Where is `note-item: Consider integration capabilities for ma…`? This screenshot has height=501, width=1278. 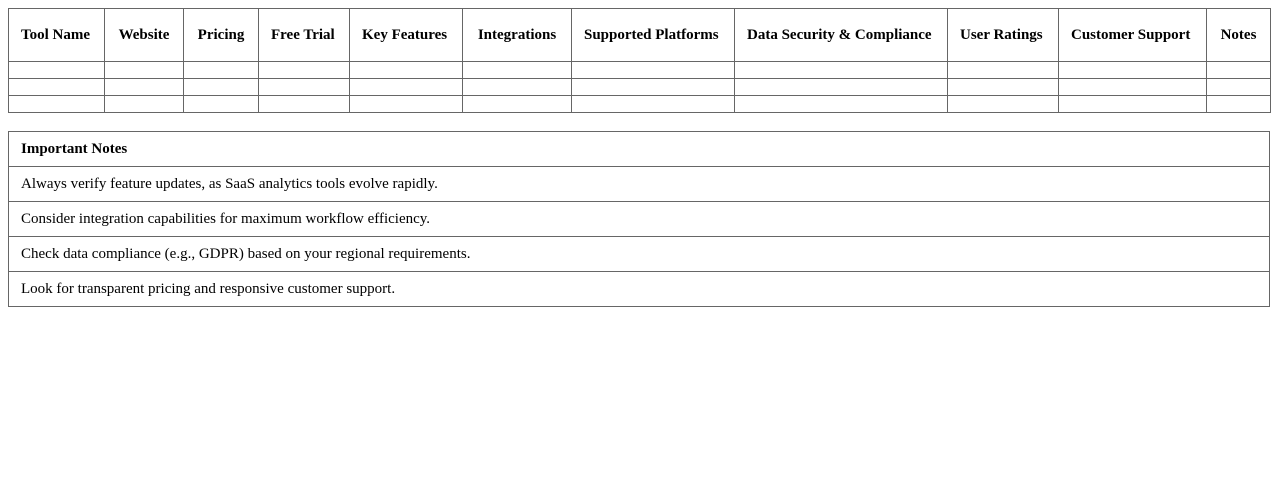
note-item: Consider integration capabilities for ma… is located at coordinates (639, 219).